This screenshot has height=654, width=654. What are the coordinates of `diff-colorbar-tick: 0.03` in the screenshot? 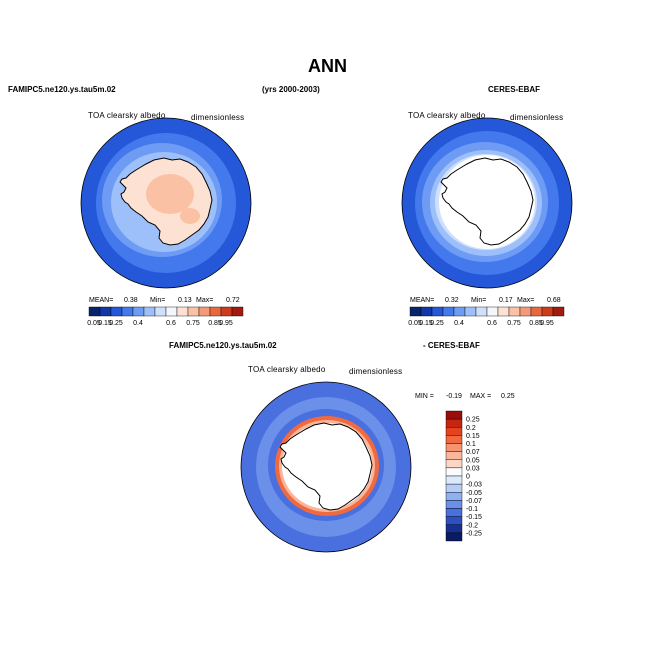 It's located at (473, 468).